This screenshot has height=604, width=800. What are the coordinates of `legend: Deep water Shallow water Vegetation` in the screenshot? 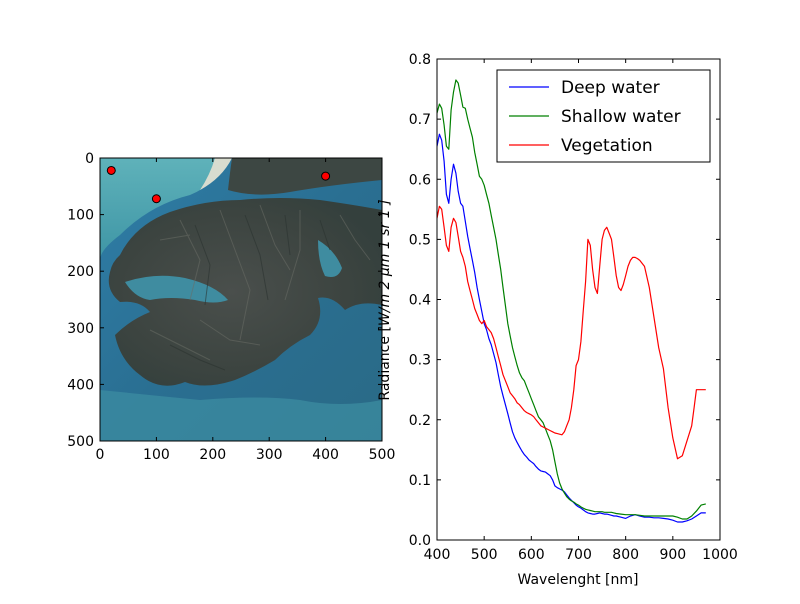 It's located at (603, 116).